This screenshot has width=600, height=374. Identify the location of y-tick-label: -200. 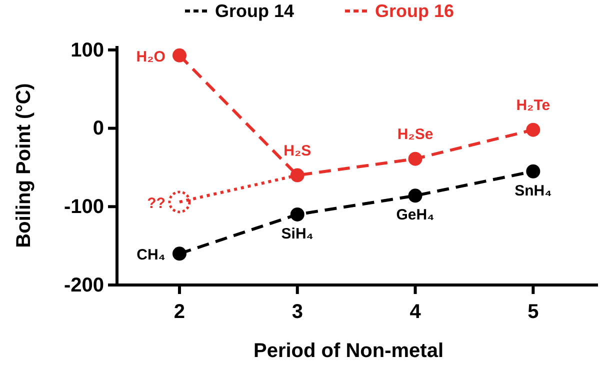
(84, 285).